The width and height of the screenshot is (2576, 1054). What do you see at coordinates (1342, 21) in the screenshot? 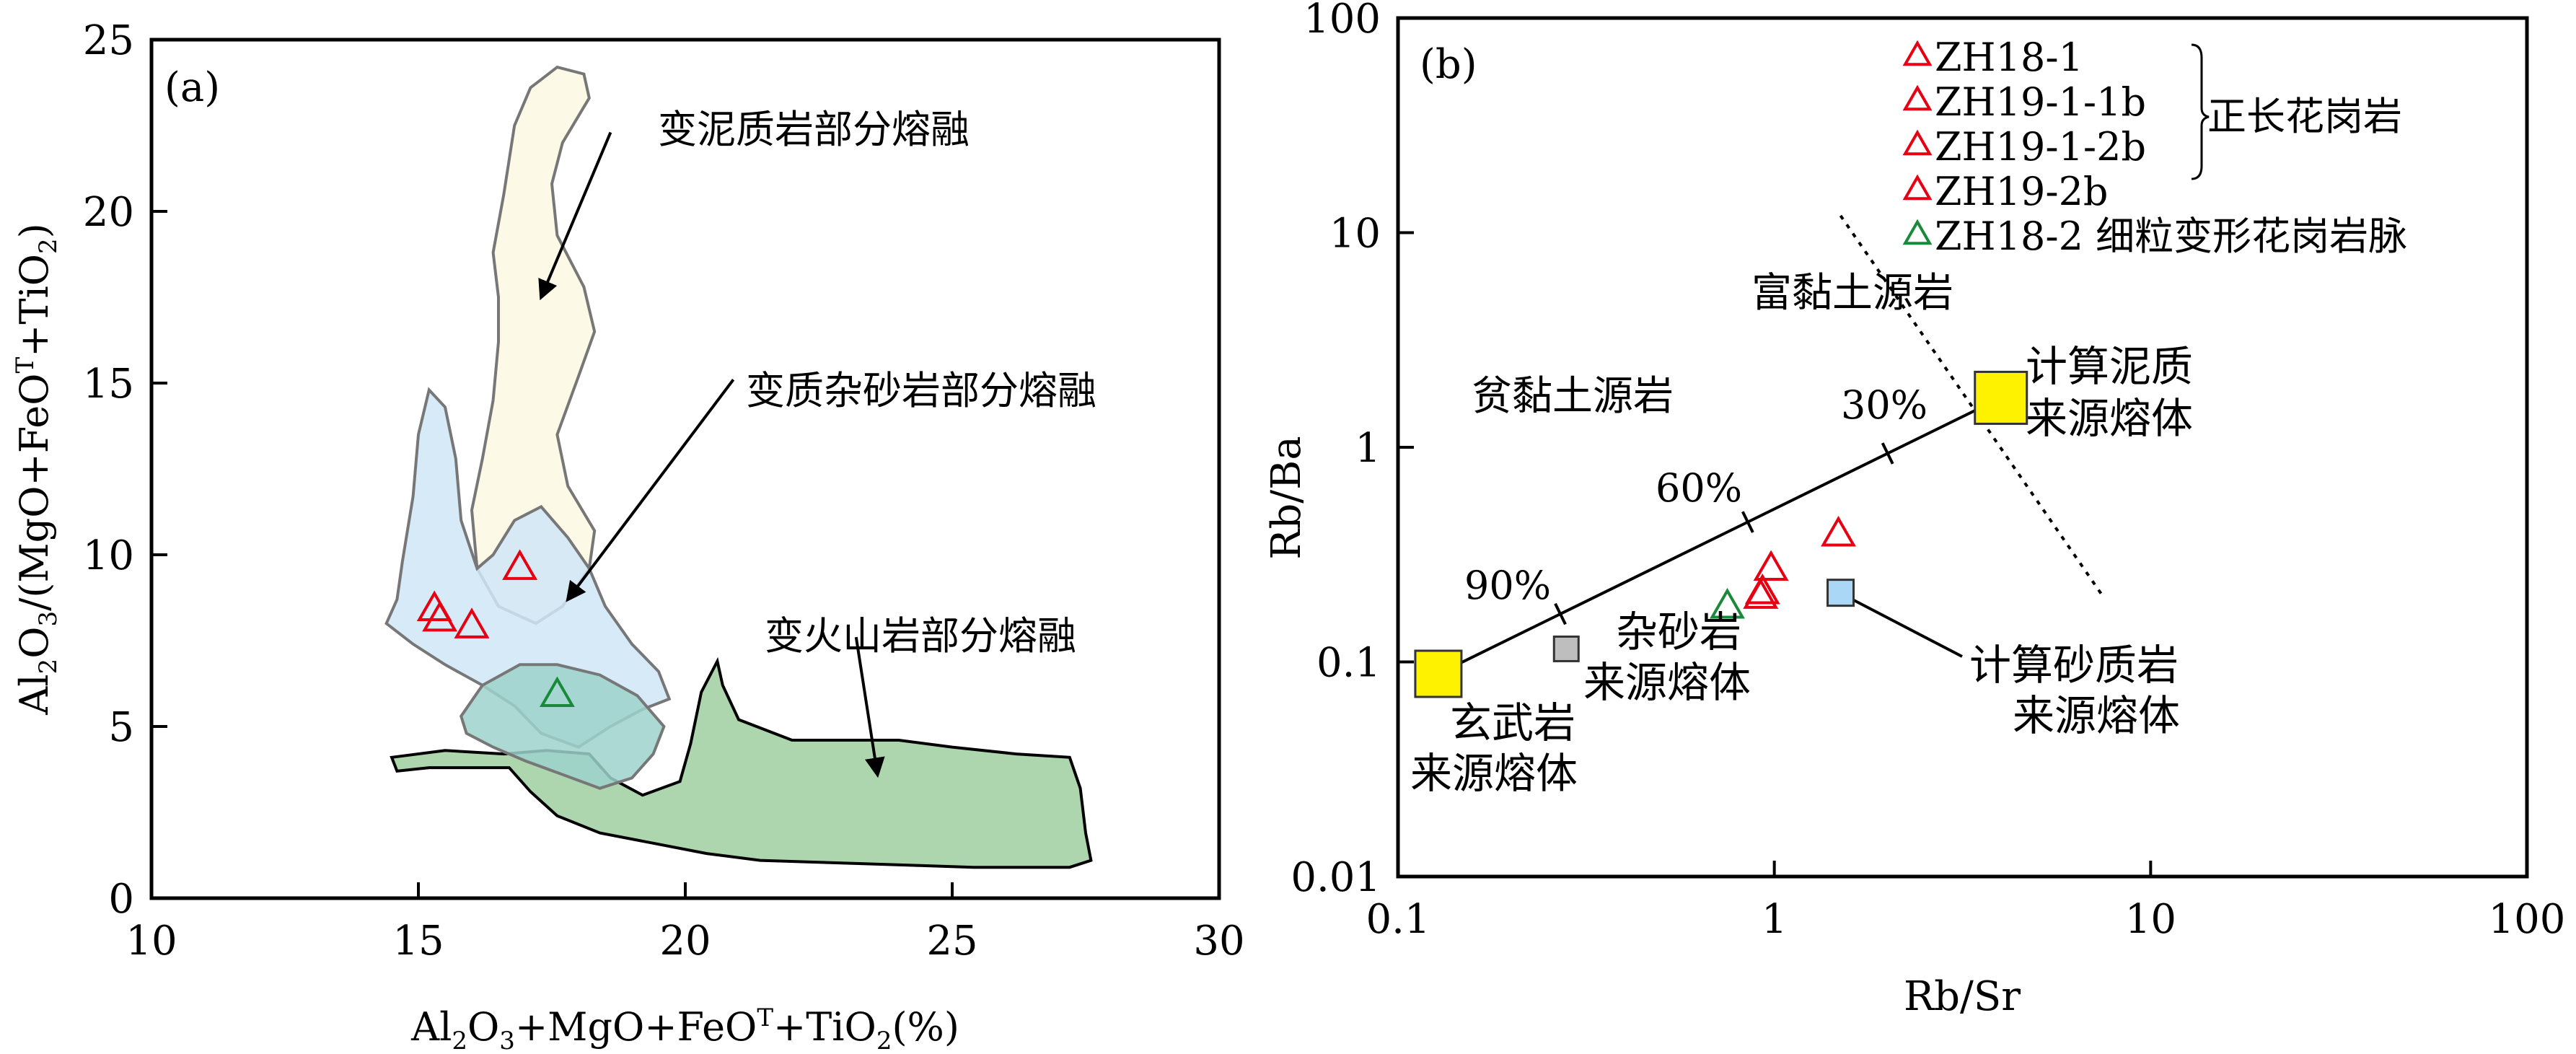
I see `y-tick-label: 100` at bounding box center [1342, 21].